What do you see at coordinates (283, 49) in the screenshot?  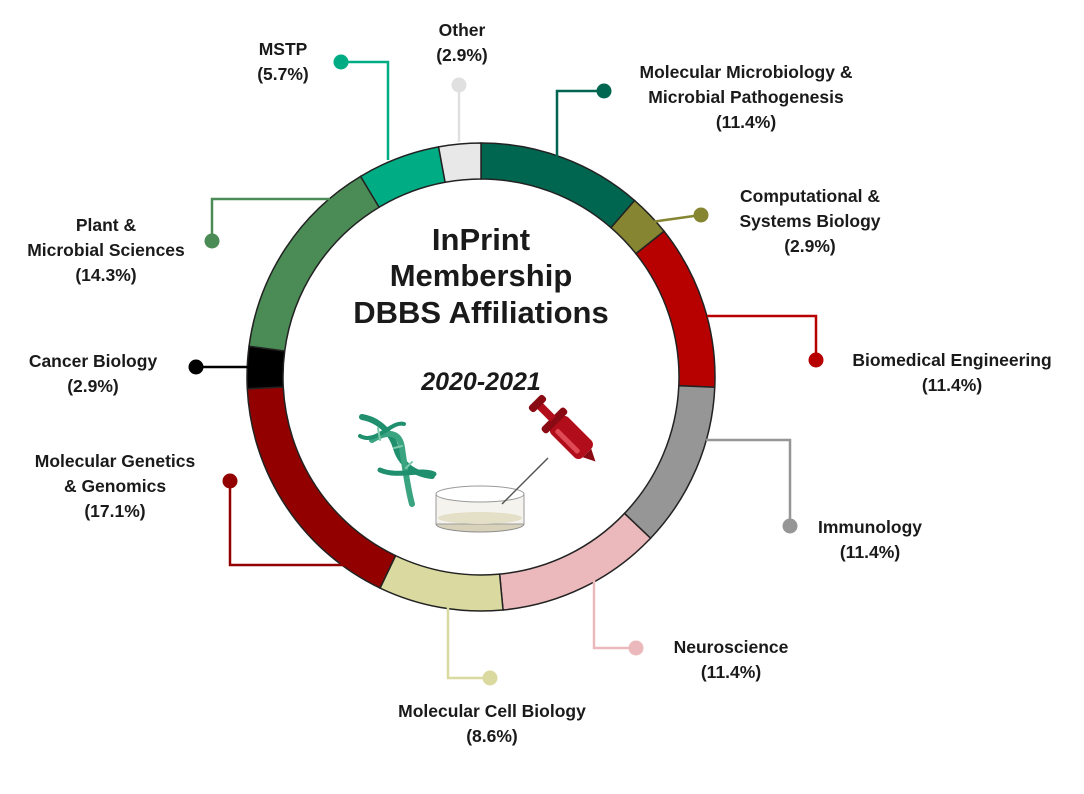 I see `slice-name-label: MSTP` at bounding box center [283, 49].